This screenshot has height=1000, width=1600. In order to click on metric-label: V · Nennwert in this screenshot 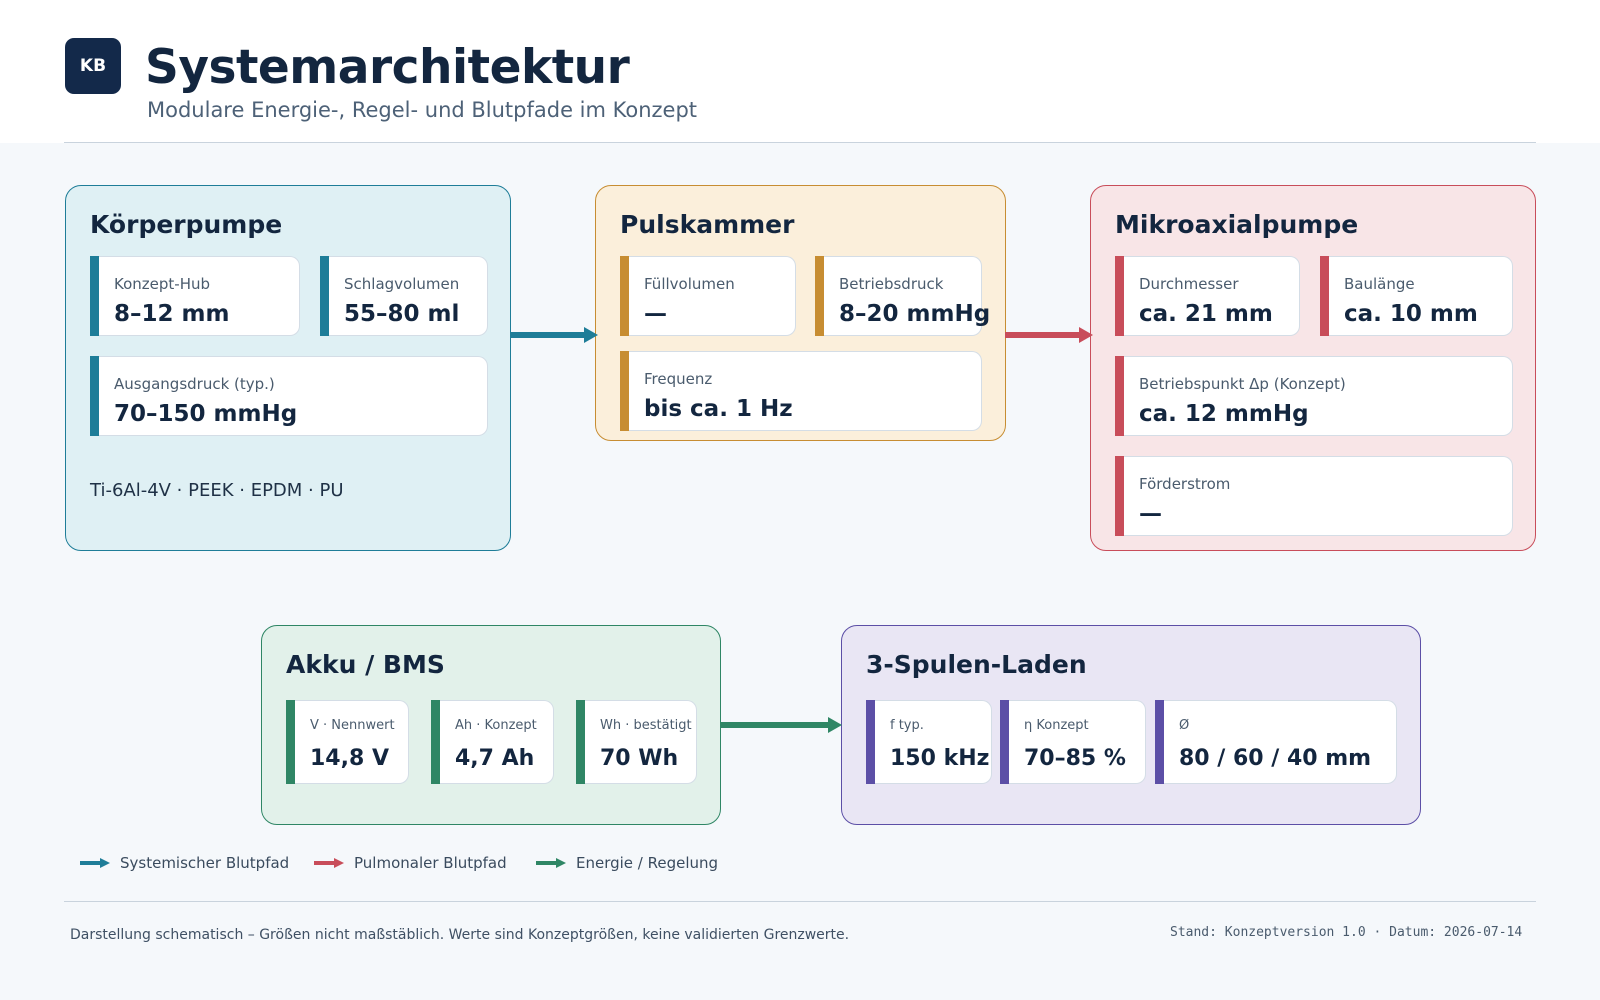, I will do `click(352, 725)`.